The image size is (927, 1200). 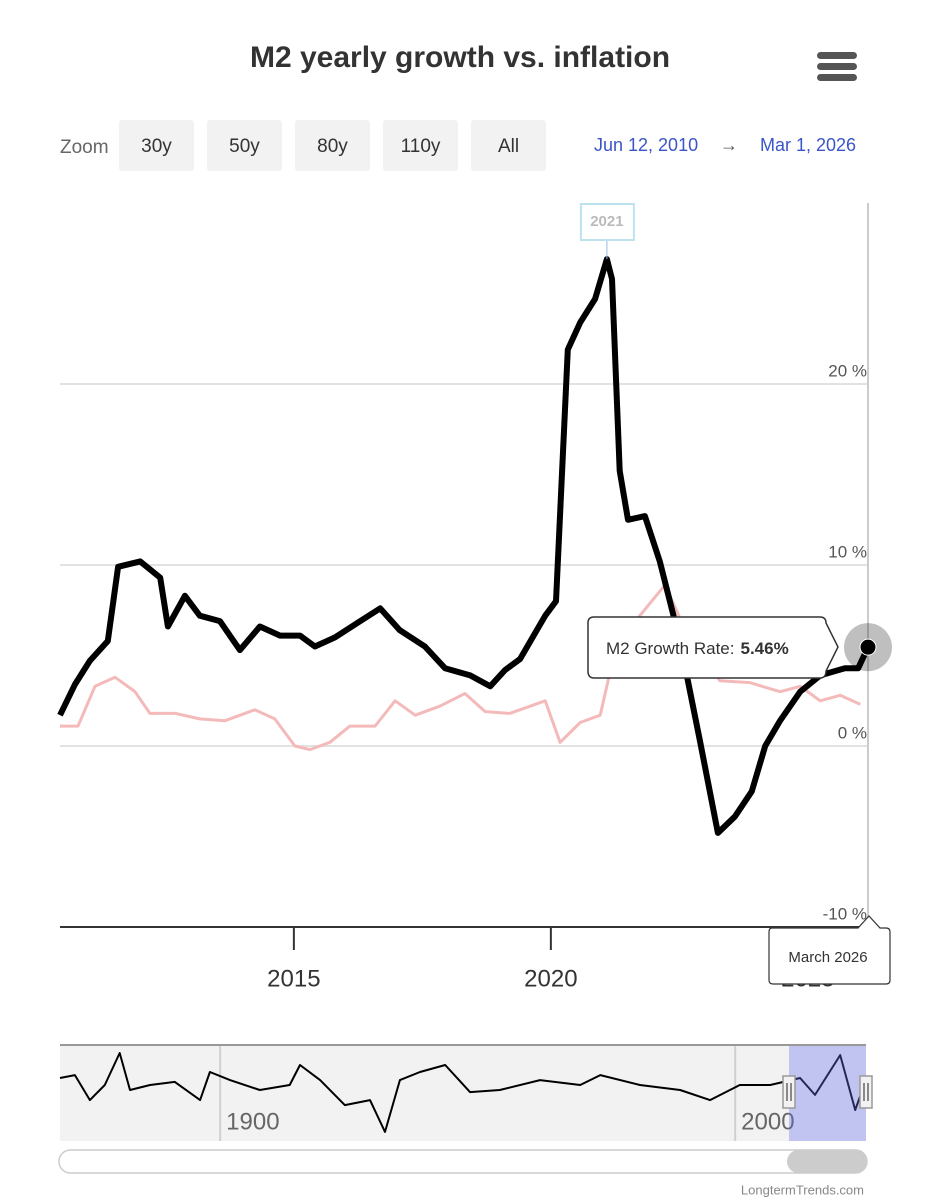 What do you see at coordinates (827, 1161) in the screenshot?
I see `scrollbar-thumb` at bounding box center [827, 1161].